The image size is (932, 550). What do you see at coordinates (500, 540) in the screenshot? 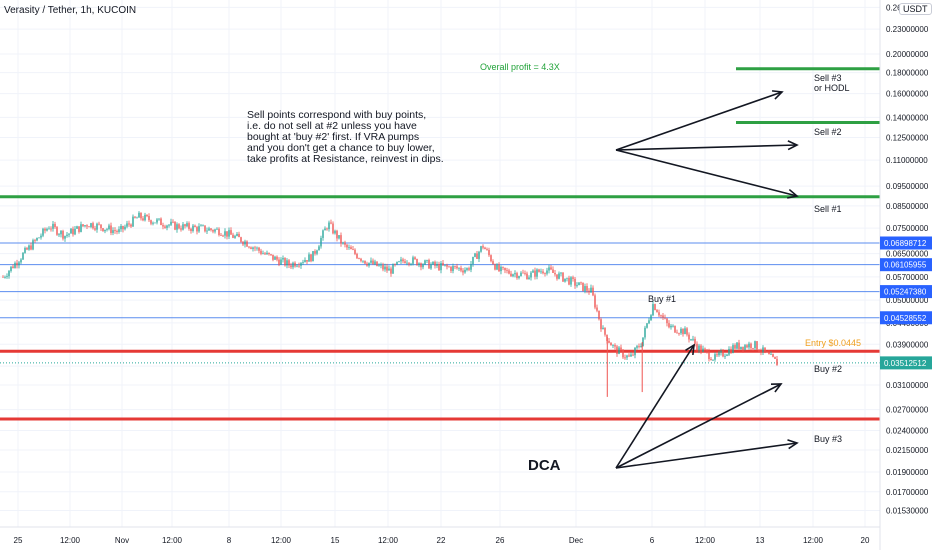
I see `time-tick-label: 26` at bounding box center [500, 540].